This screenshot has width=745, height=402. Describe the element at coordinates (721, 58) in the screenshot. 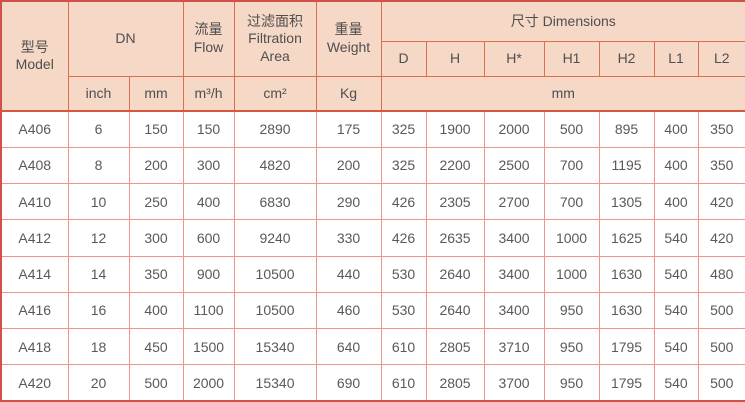

I see `header-dim-l2: L2` at that location.